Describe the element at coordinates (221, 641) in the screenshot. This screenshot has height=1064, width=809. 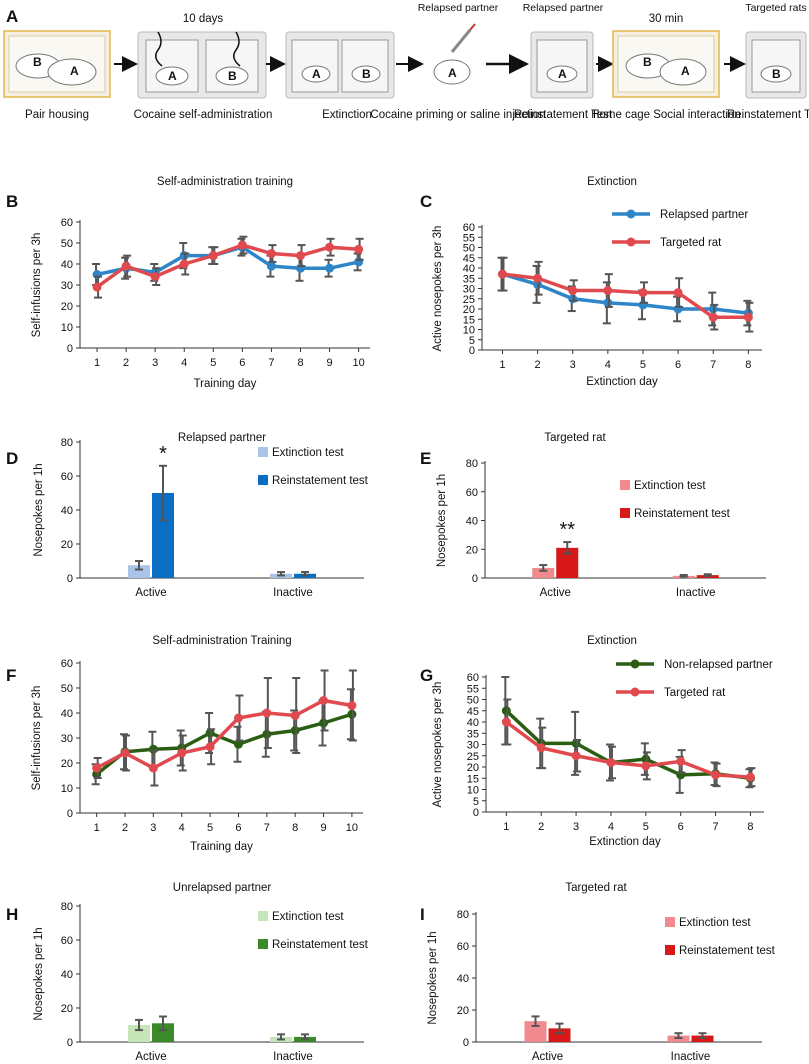
I see `chart-title: Self-administration Training` at that location.